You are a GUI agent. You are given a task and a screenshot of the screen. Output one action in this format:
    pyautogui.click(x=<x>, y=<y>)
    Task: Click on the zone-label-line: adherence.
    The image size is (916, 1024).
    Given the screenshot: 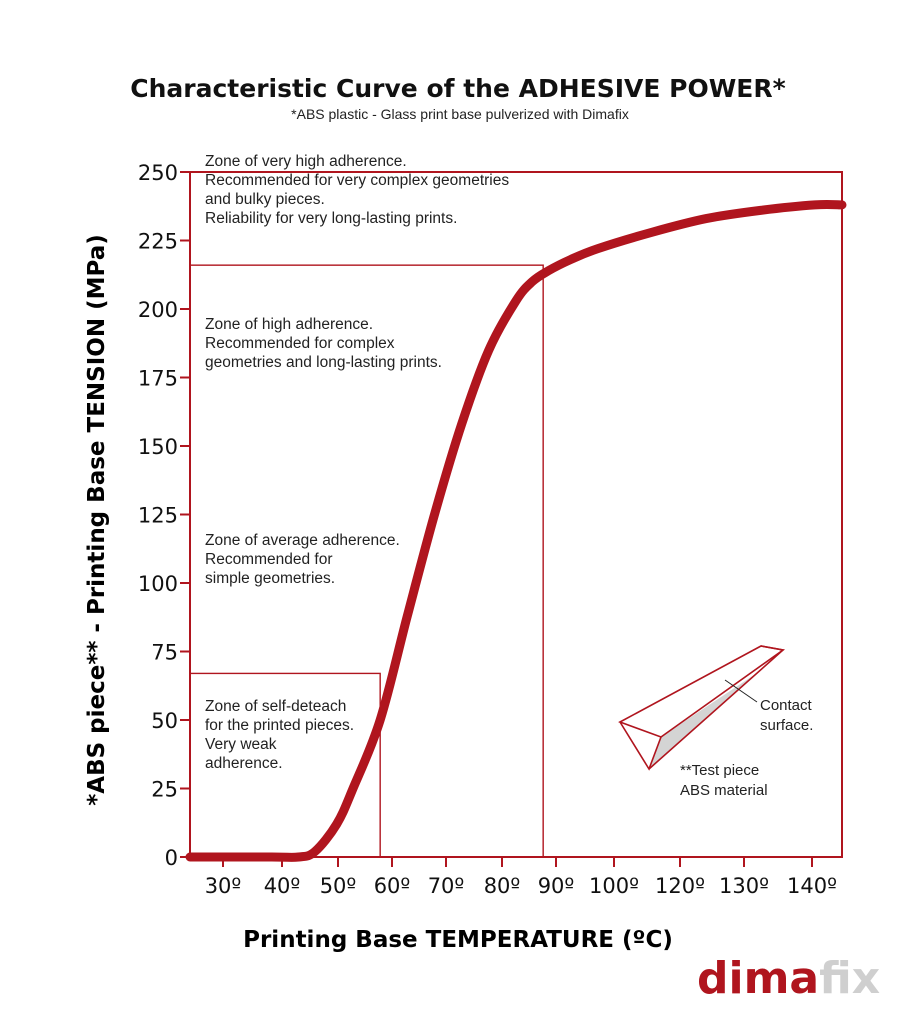 What is the action you would take?
    pyautogui.click(x=244, y=763)
    